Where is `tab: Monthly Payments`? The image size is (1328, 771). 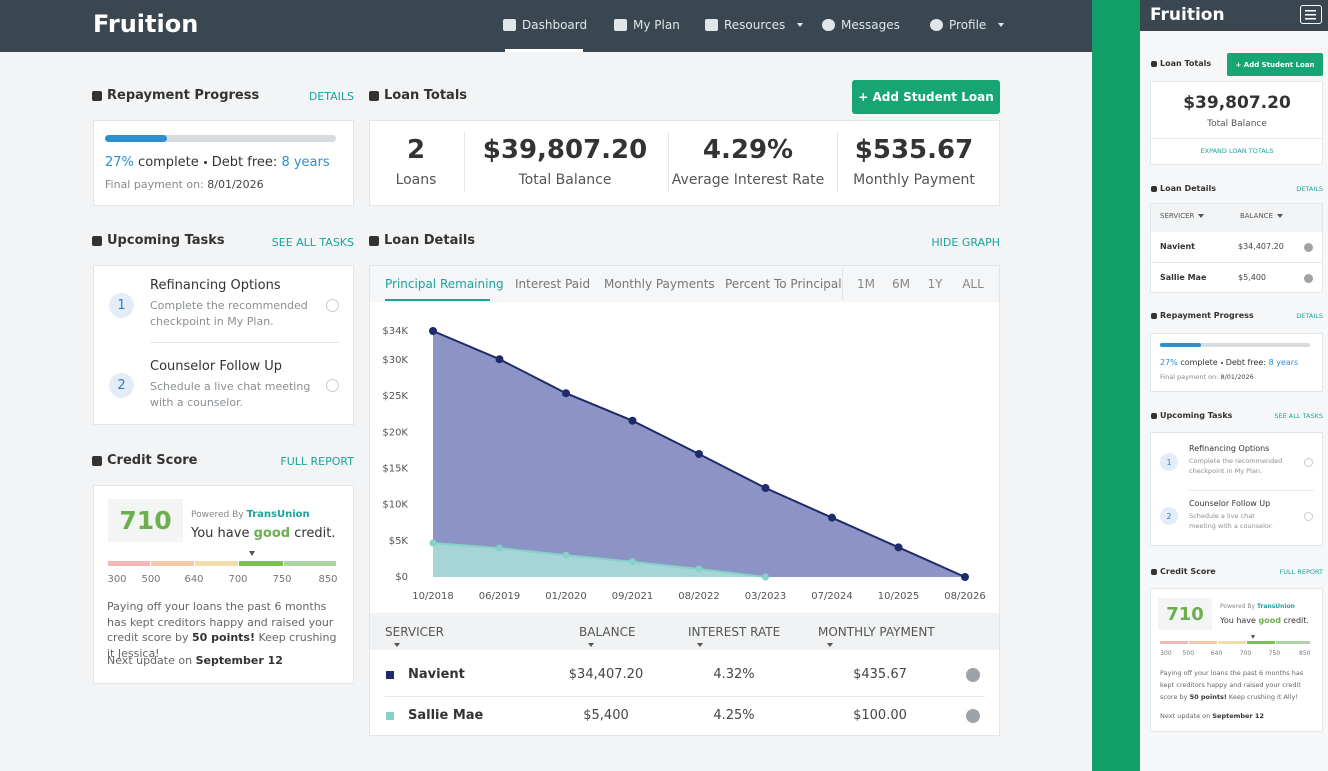 tab: Monthly Payments is located at coordinates (659, 284).